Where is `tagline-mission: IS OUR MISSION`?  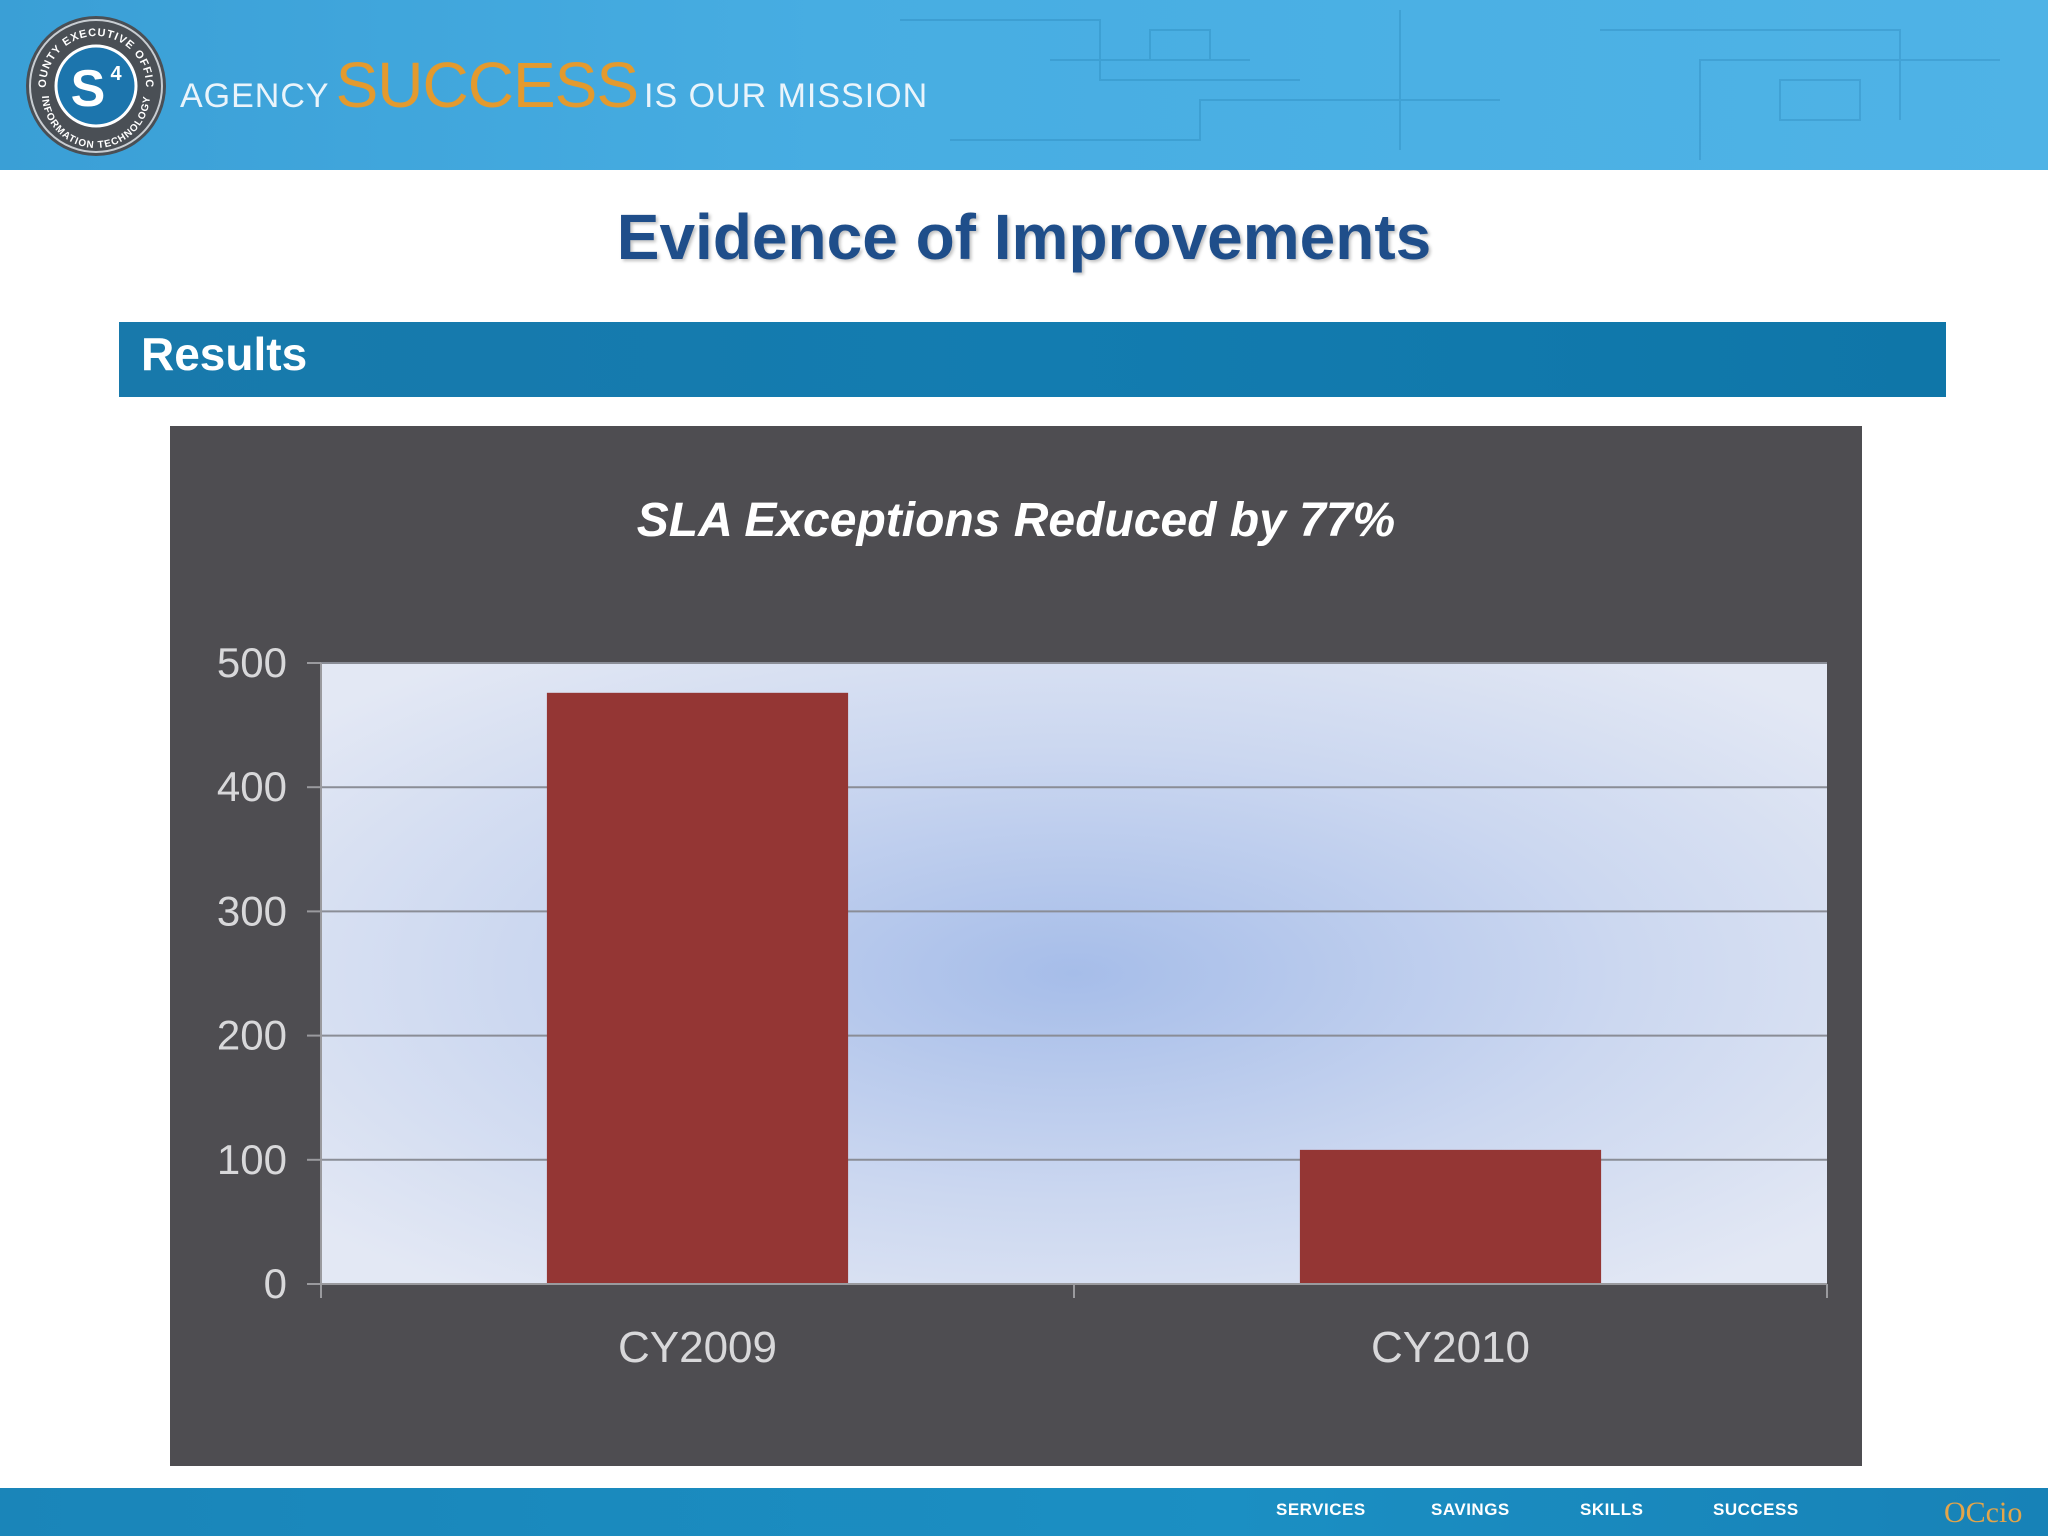 tagline-mission: IS OUR MISSION is located at coordinates (786, 96).